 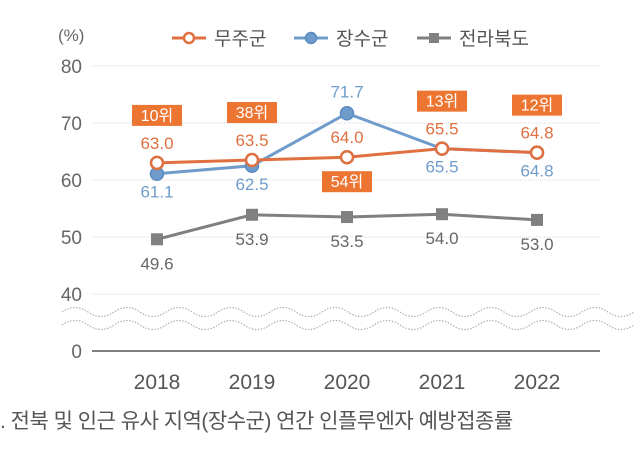 I want to click on x-tick-label: 2021, so click(x=442, y=382).